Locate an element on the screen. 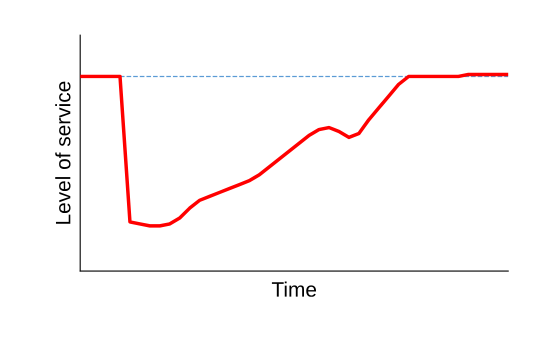 The image size is (553, 348). y-axis-title: Level of service is located at coordinates (63, 153).